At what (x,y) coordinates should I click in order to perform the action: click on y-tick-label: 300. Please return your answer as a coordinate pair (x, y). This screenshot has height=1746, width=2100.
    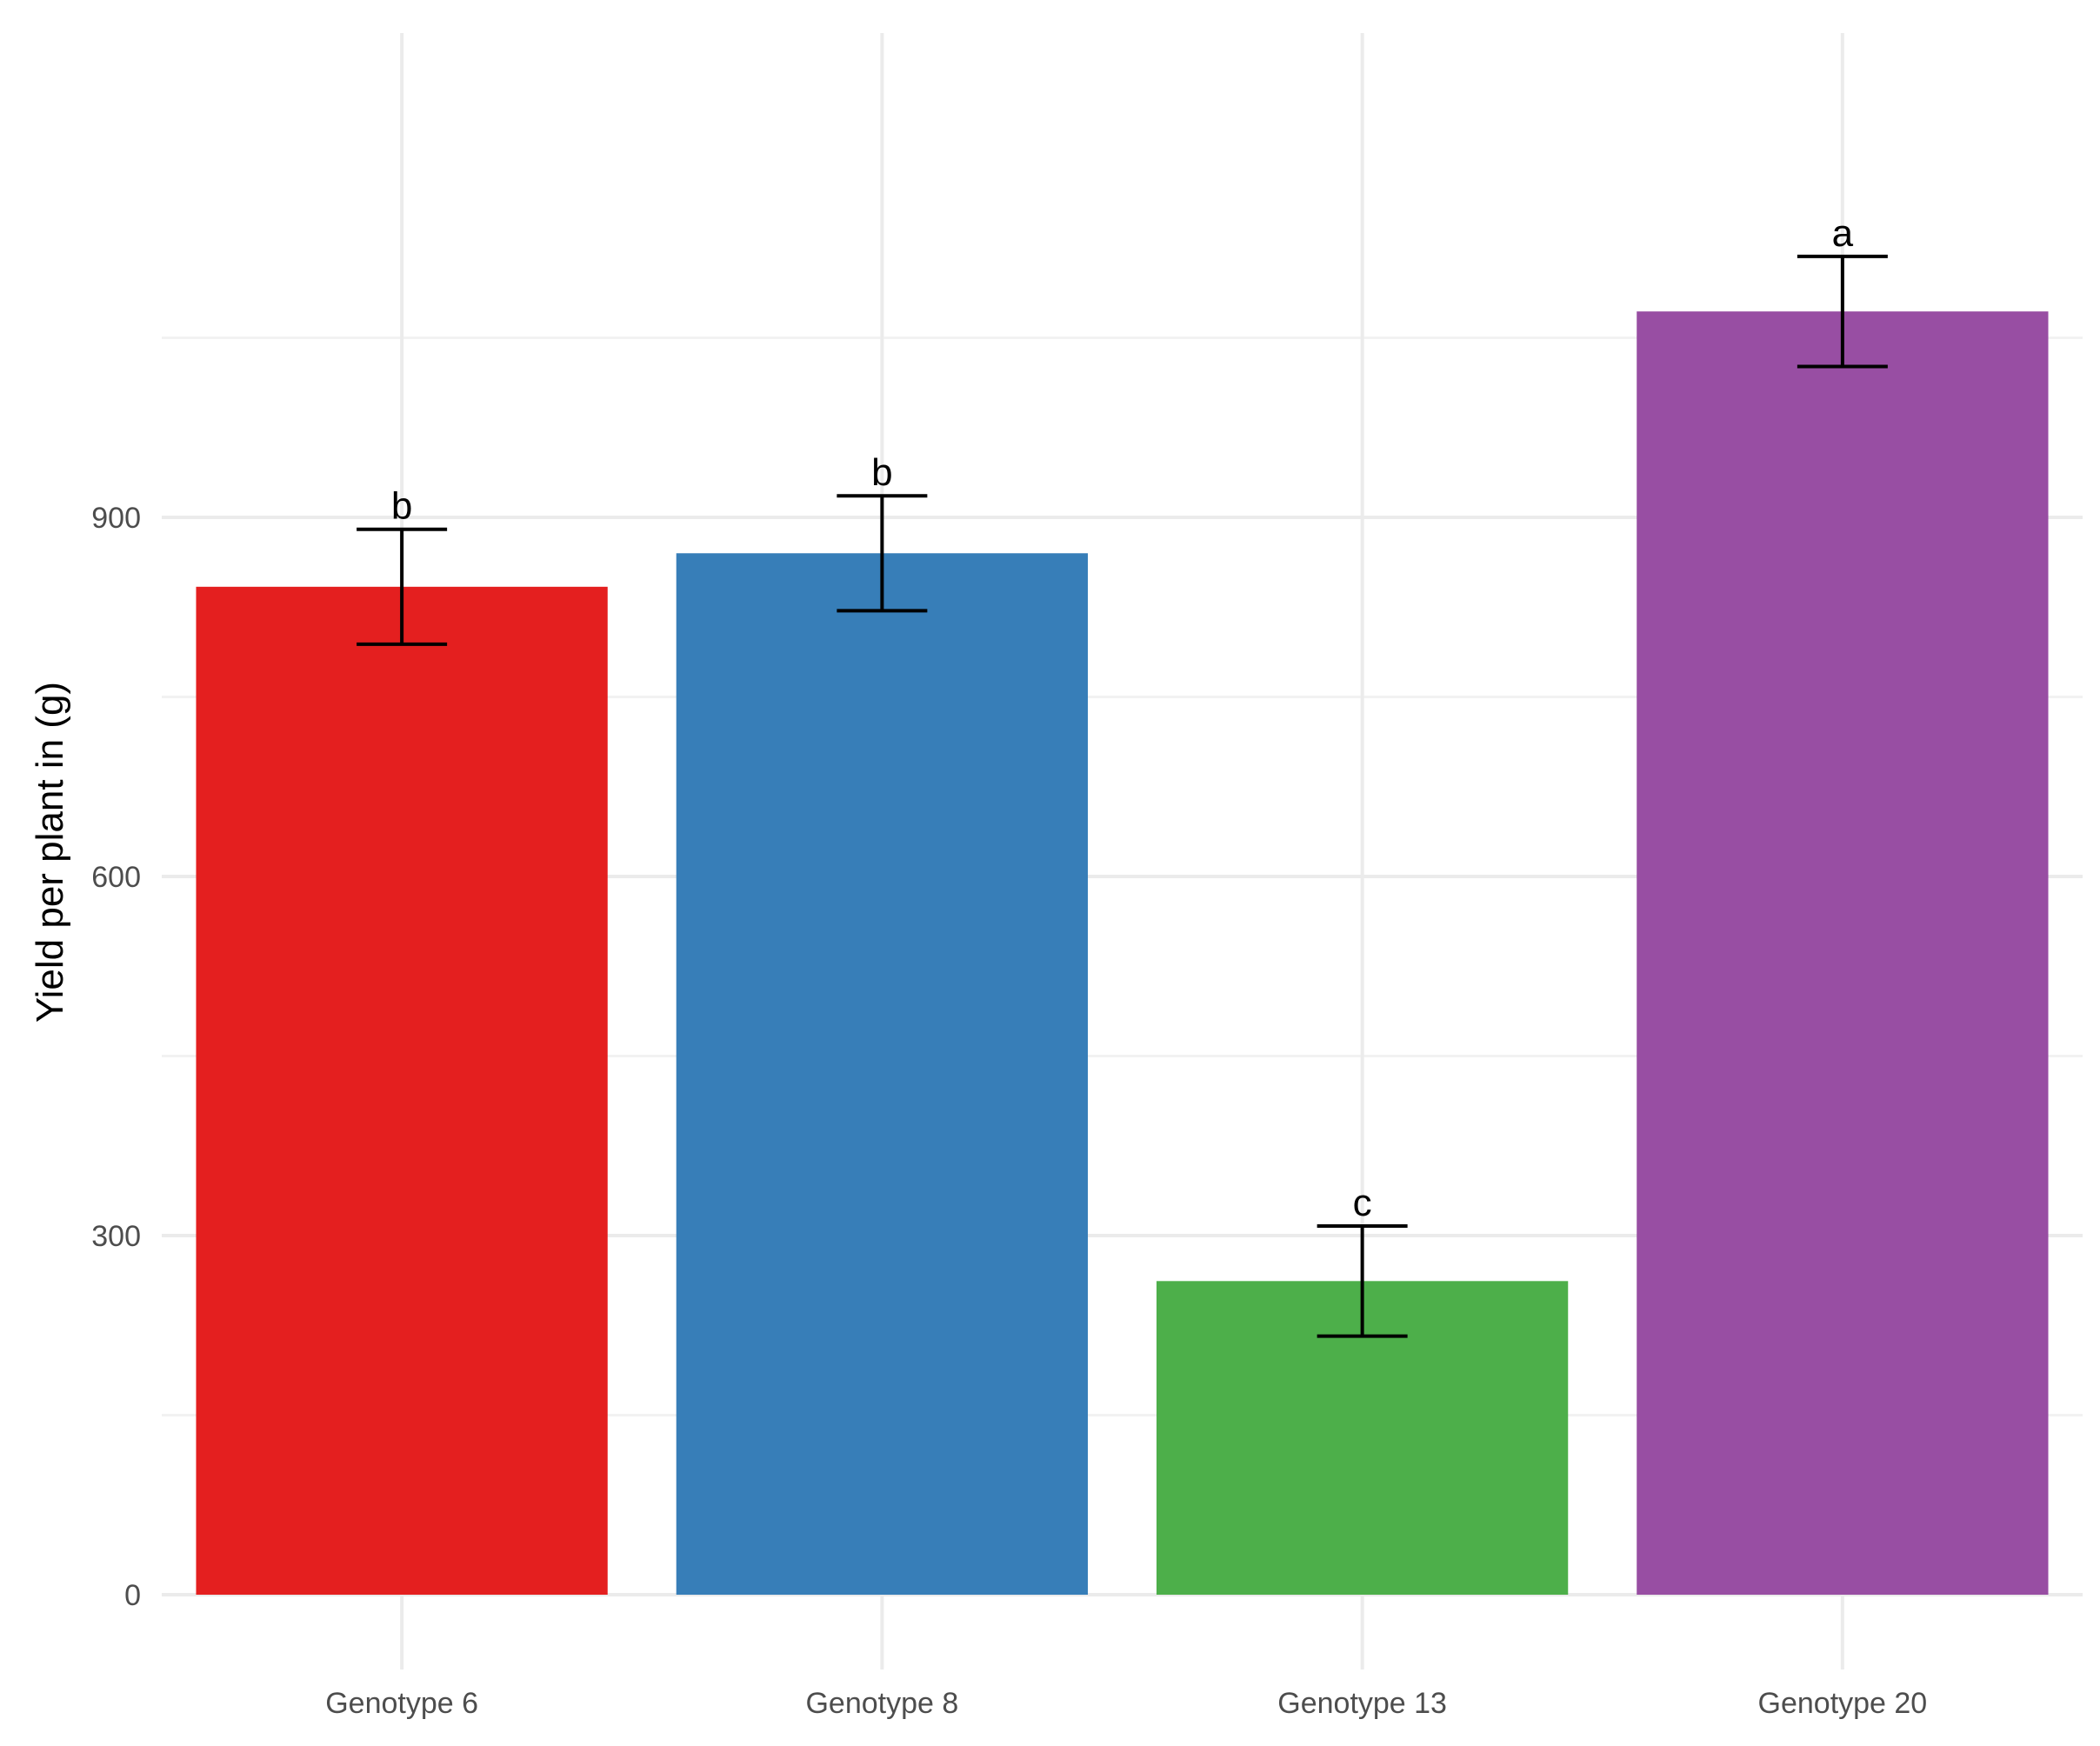
    Looking at the image, I should click on (116, 1236).